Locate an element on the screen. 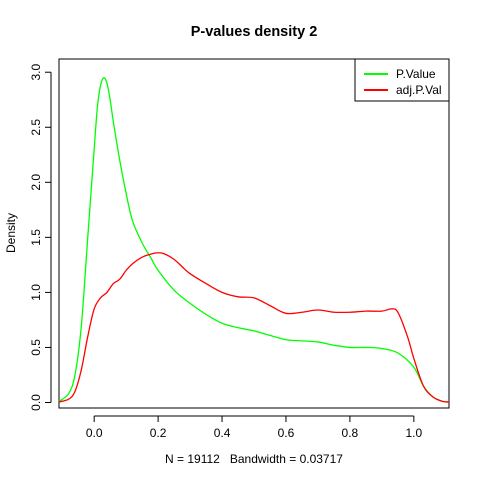 The width and height of the screenshot is (480, 480). x-tick-label: 0.4 is located at coordinates (222, 433).